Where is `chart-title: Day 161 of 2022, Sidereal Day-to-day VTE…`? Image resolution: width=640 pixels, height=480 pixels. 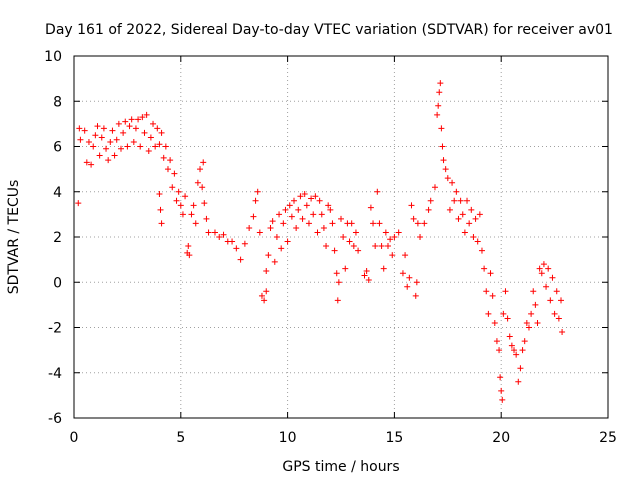
chart-title: Day 161 of 2022, Sidereal Day-to-day VTE… is located at coordinates (329, 30).